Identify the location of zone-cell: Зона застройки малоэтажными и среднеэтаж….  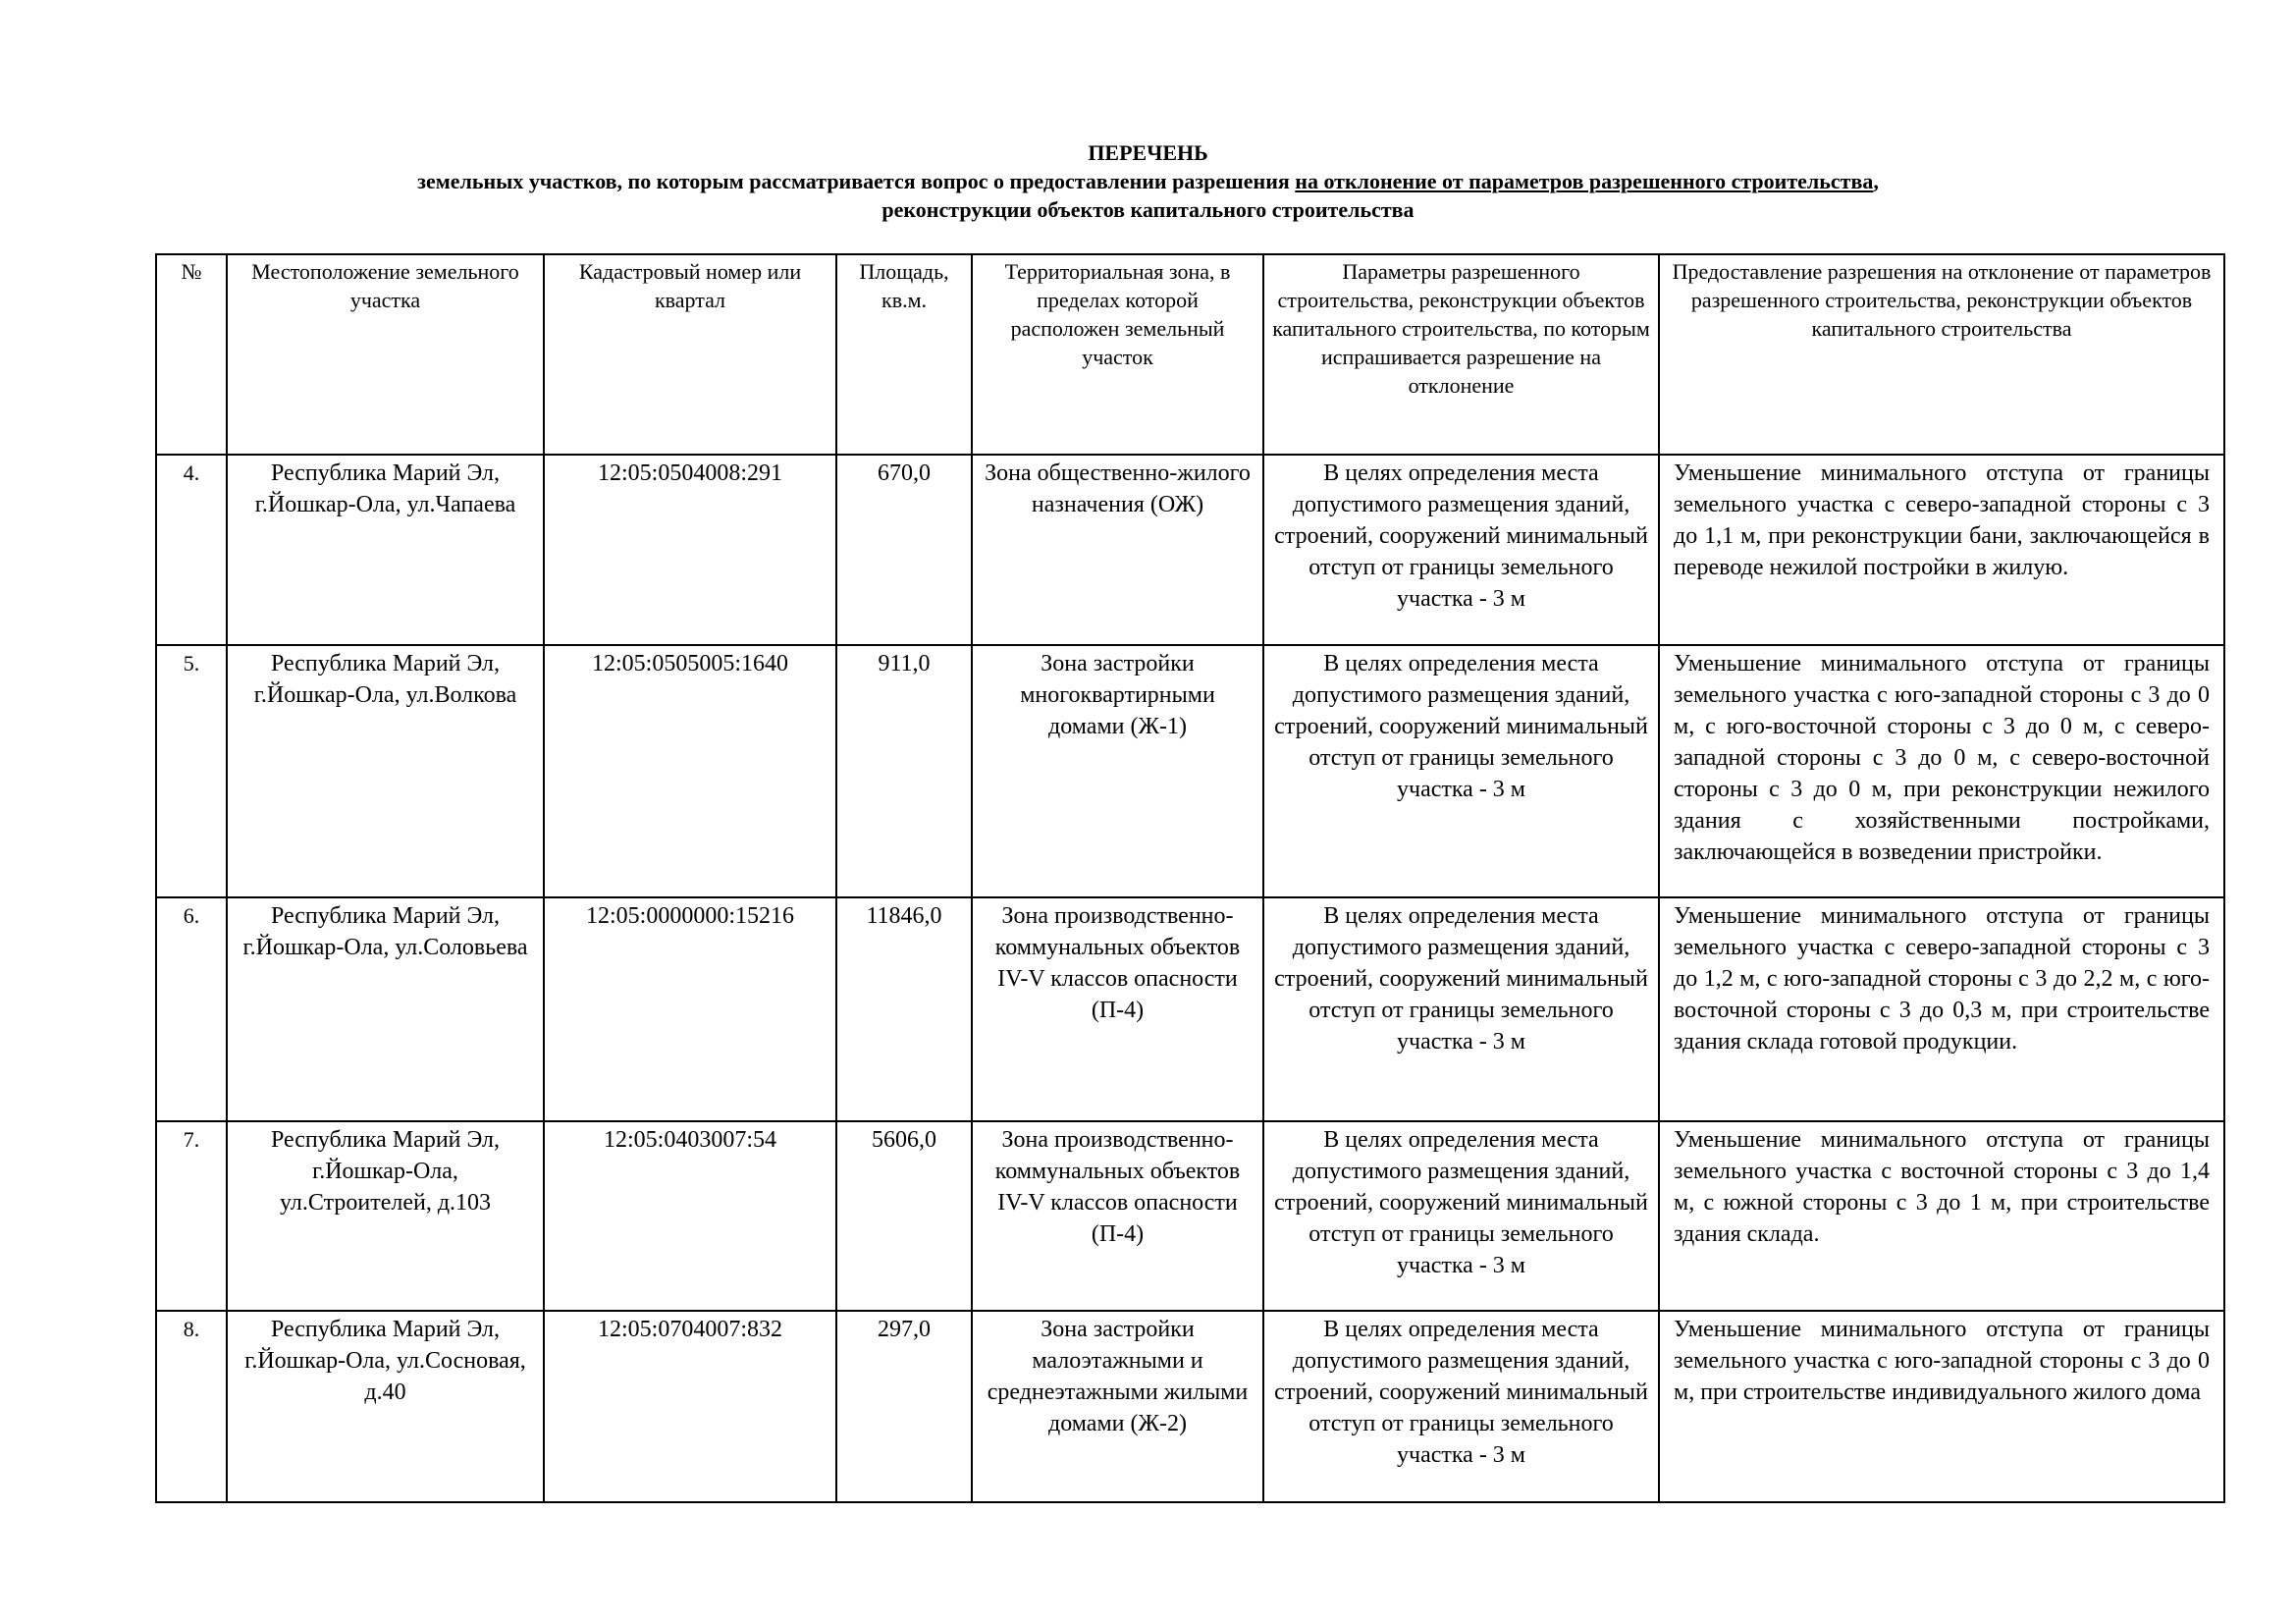
(1117, 1406).